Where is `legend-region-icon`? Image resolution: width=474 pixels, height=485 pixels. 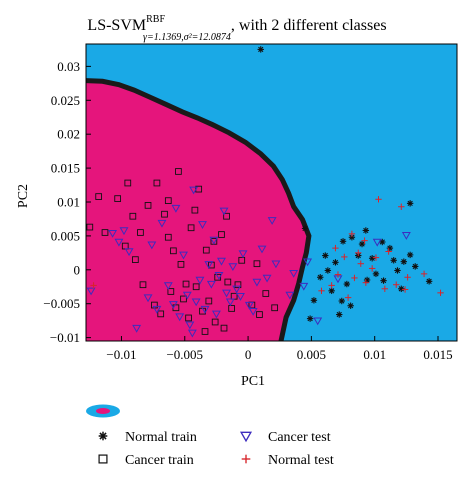
legend-region-icon is located at coordinates (103, 411).